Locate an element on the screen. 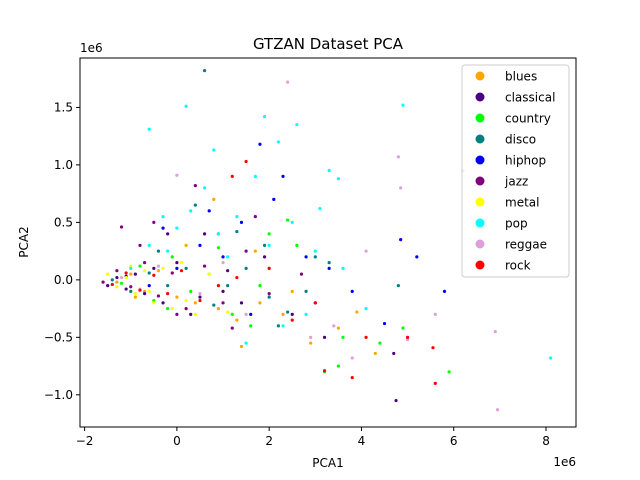 The width and height of the screenshot is (640, 480). legend-label: rock is located at coordinates (518, 266).